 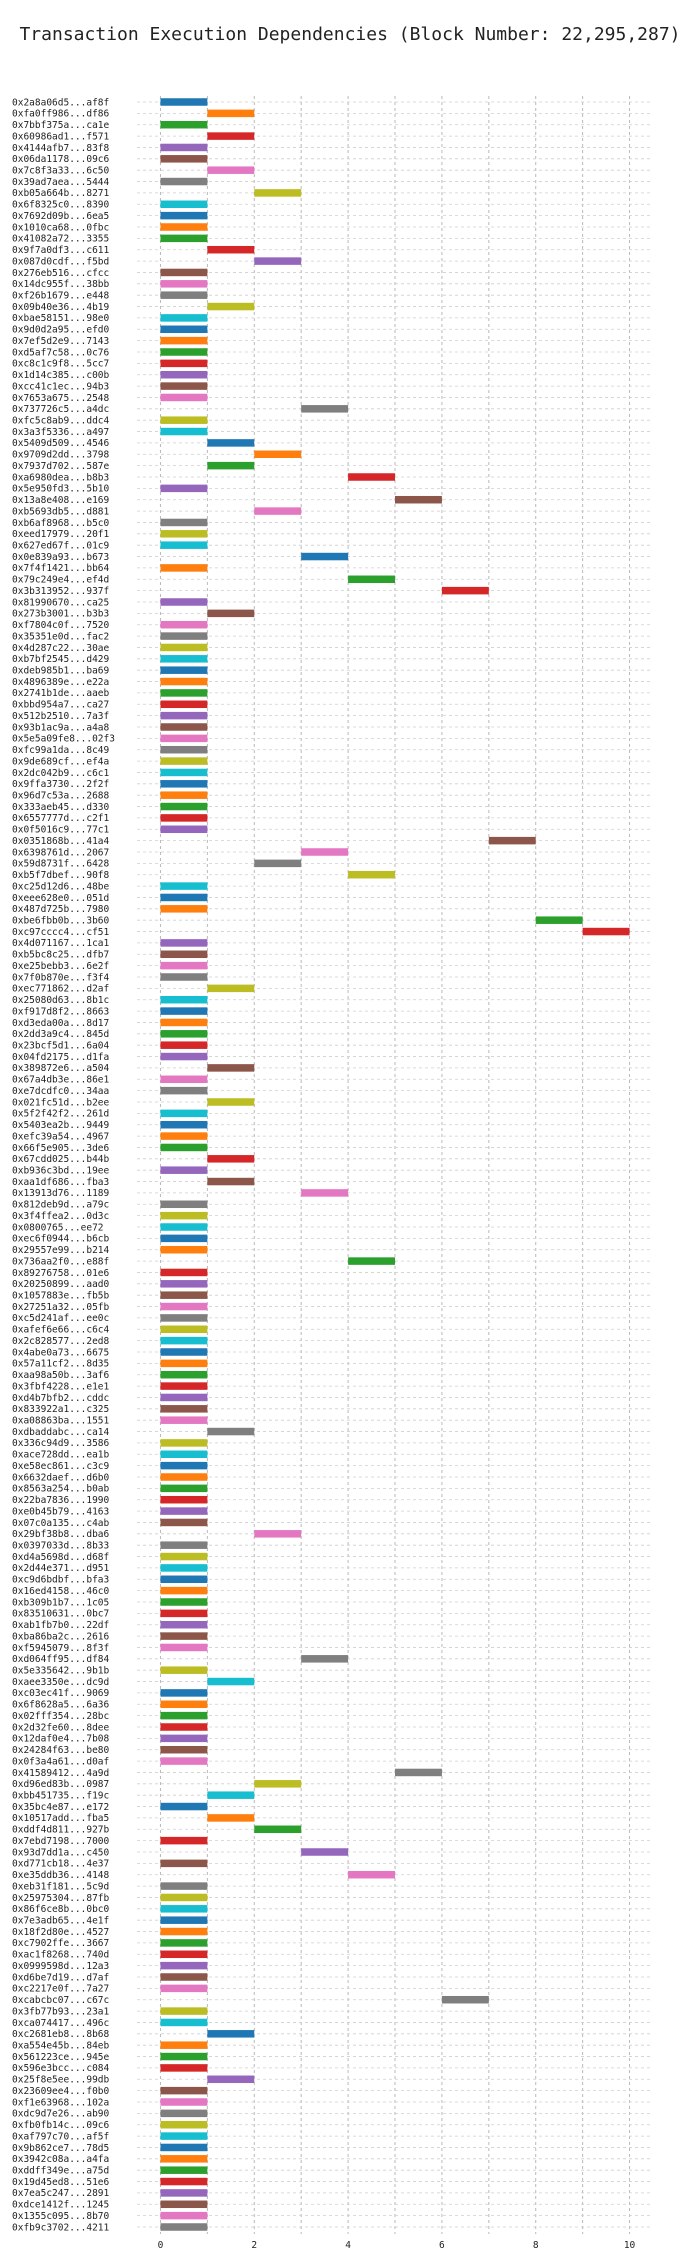 I want to click on transaction-label: 0xd3eda00a...8d17, so click(x=60, y=1023).